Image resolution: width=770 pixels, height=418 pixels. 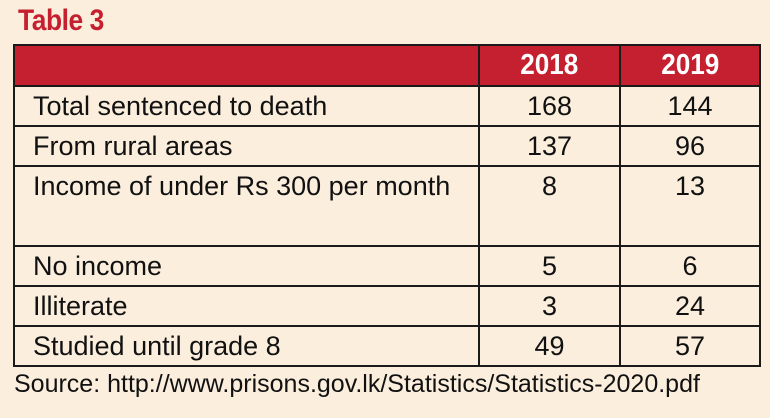 What do you see at coordinates (246, 346) in the screenshot?
I see `row-label: Studied until grade 8` at bounding box center [246, 346].